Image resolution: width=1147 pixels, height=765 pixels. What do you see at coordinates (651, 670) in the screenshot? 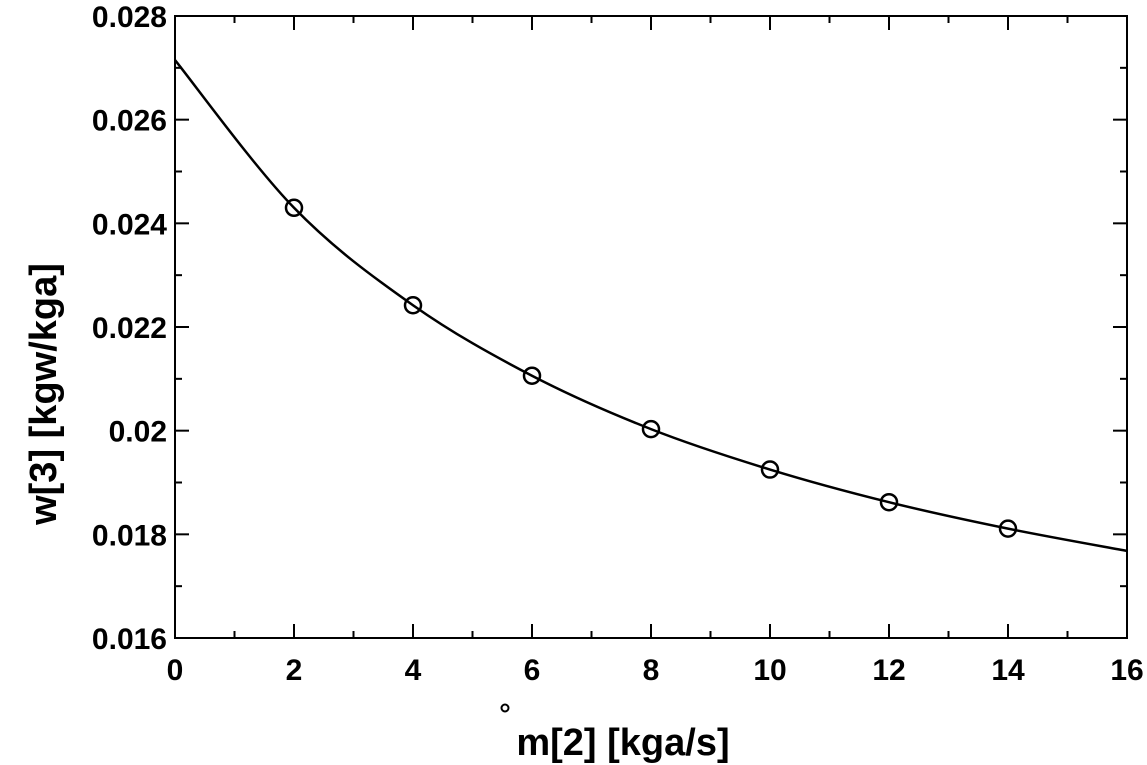
I see `x-tick-label: 8` at bounding box center [651, 670].